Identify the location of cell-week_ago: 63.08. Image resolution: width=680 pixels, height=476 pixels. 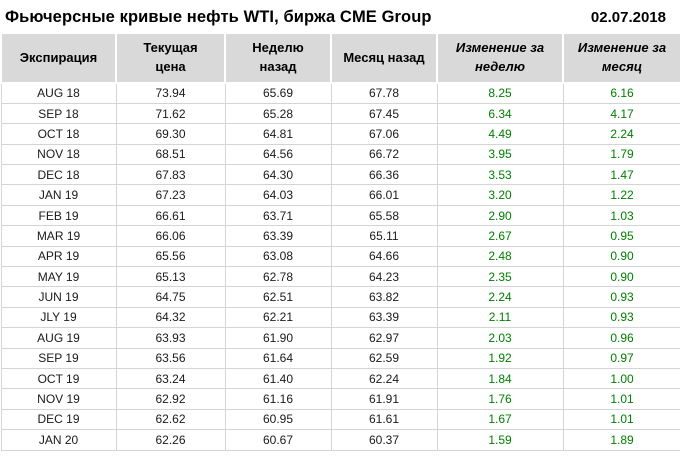
(278, 256).